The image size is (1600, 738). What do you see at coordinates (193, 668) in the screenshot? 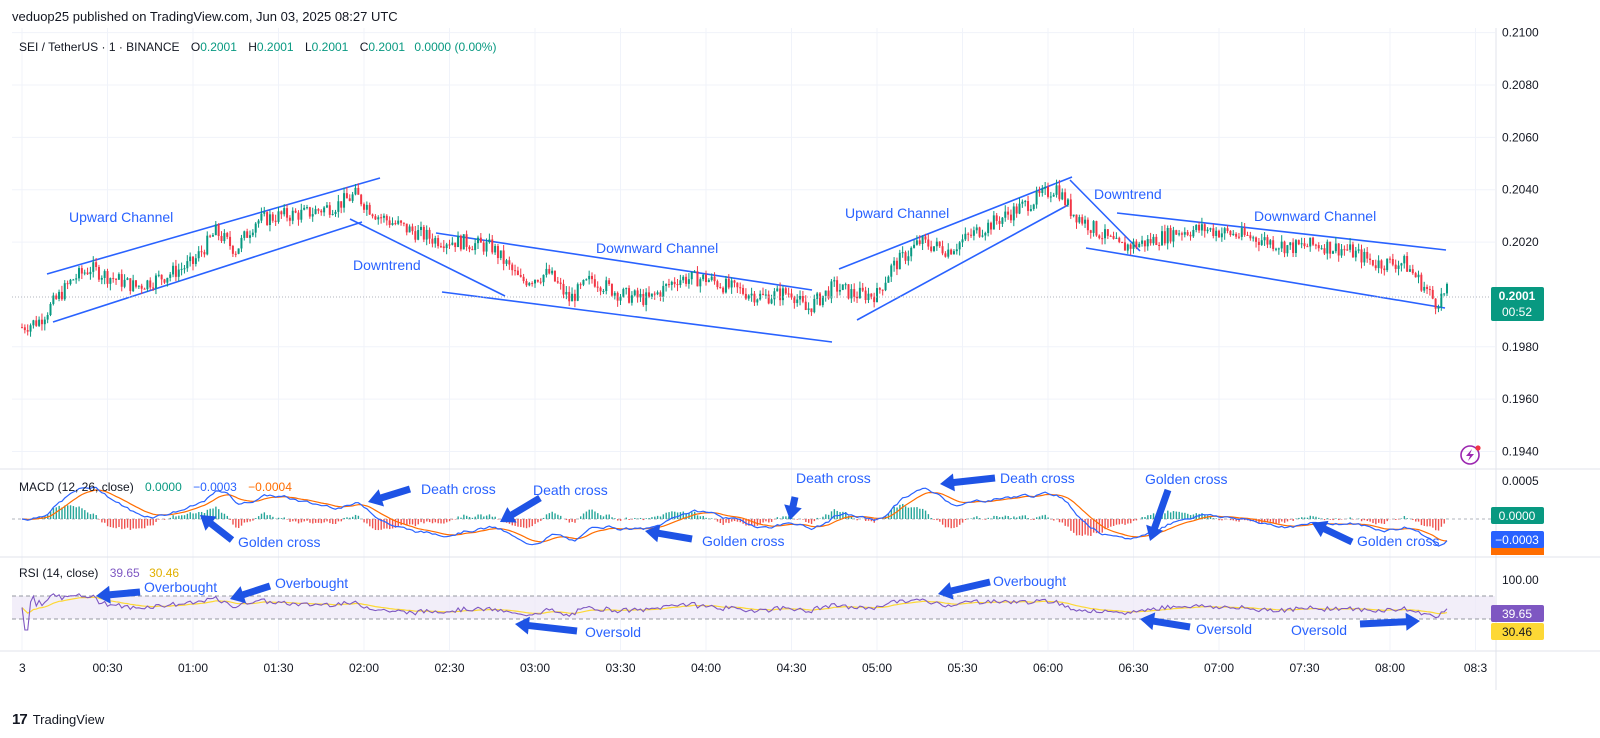
I see `time-tick-label: 01:00` at bounding box center [193, 668].